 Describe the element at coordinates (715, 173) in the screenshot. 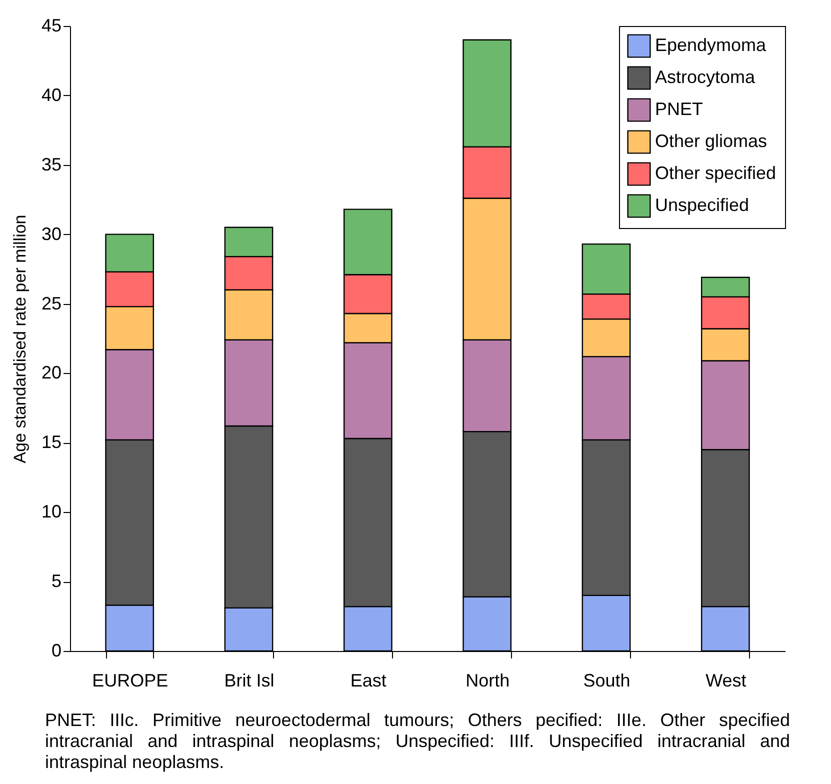

I see `legend-label: Other specified` at that location.